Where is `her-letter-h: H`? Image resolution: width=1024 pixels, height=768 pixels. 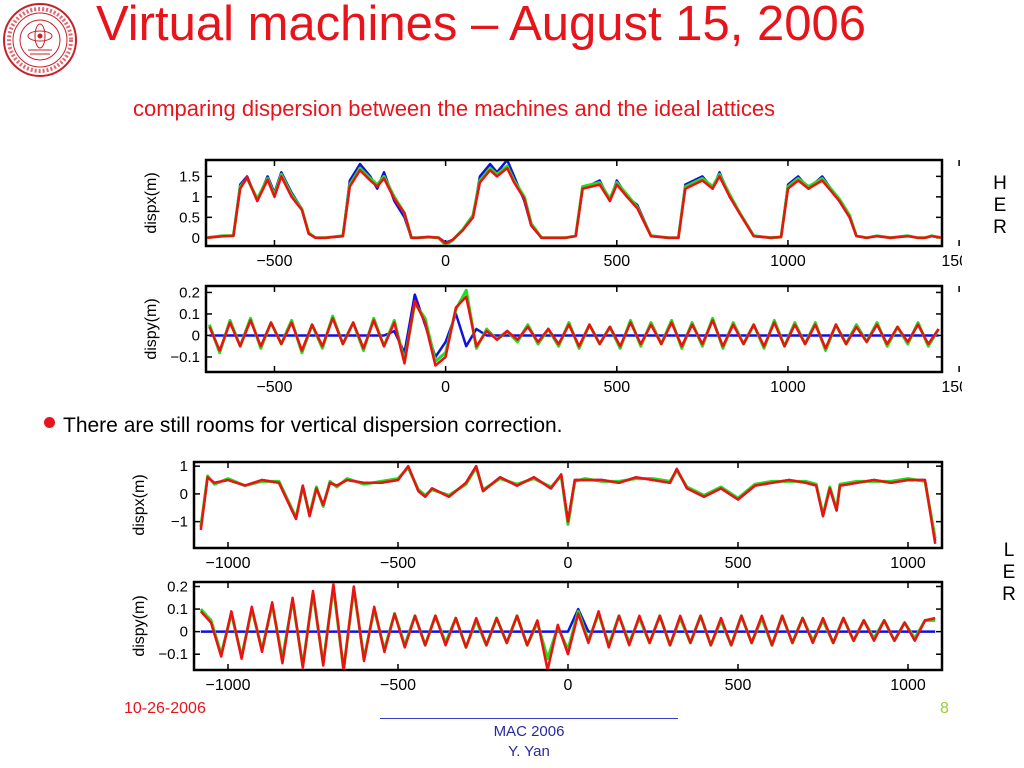 her-letter-h: H is located at coordinates (1000, 183).